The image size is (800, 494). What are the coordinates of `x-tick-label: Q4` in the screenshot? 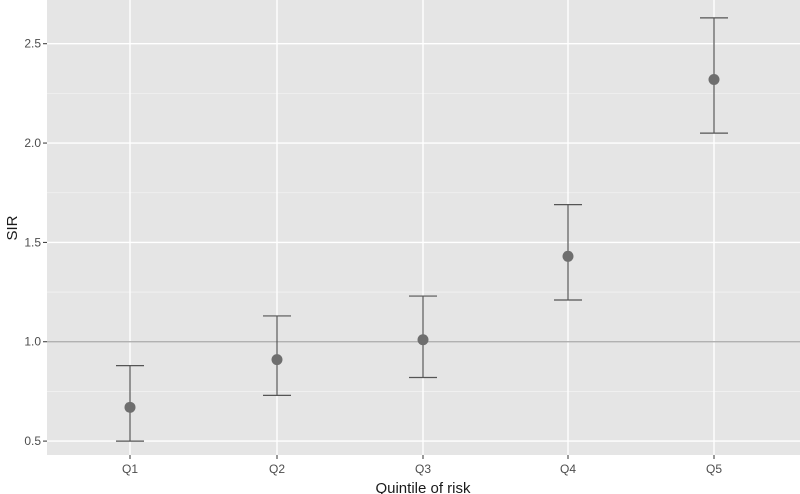 It's located at (568, 469).